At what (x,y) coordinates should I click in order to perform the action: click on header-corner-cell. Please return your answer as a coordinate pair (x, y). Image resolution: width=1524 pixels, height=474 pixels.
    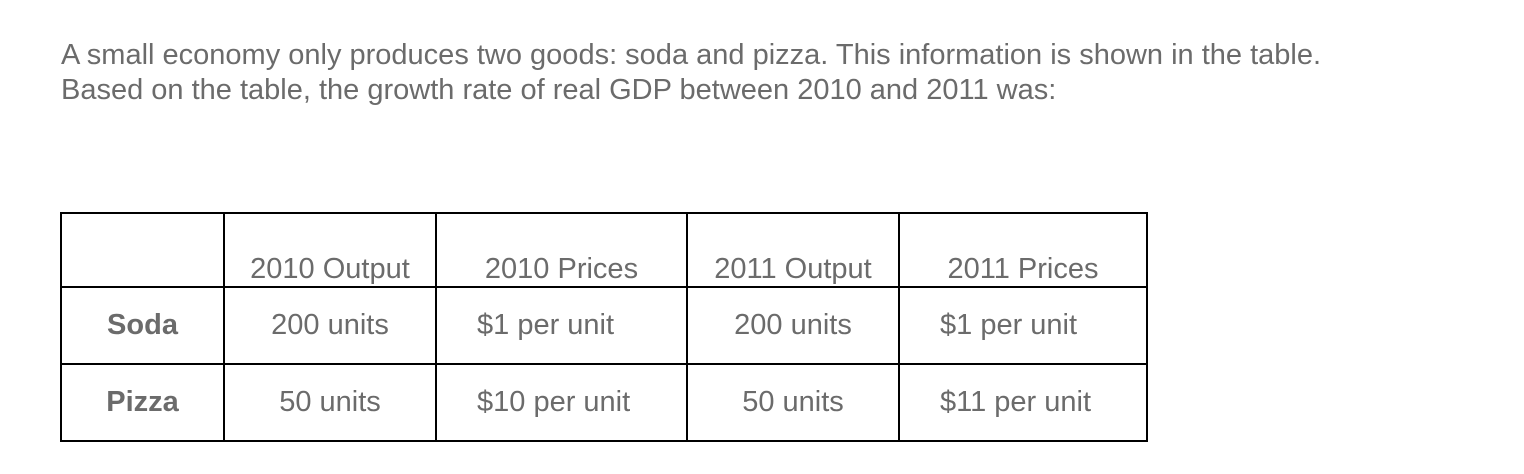
    Looking at the image, I should click on (142, 250).